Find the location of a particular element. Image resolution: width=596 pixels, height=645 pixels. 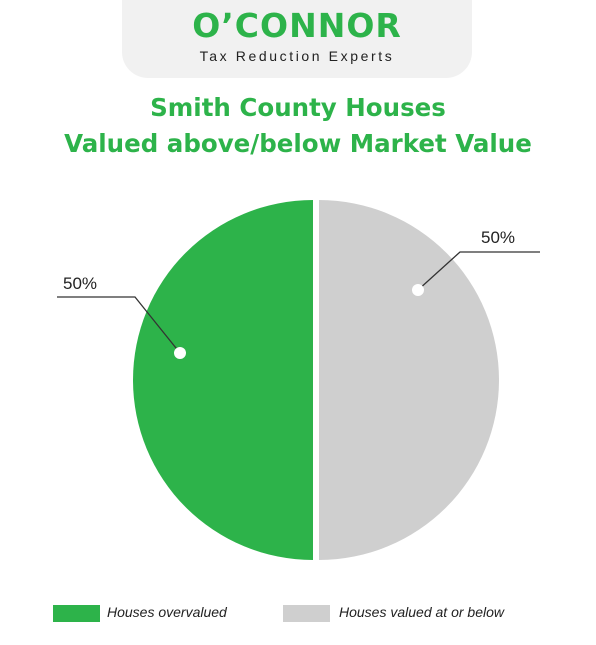

legend-label-overvalued: Houses overvalued is located at coordinates (167, 612).